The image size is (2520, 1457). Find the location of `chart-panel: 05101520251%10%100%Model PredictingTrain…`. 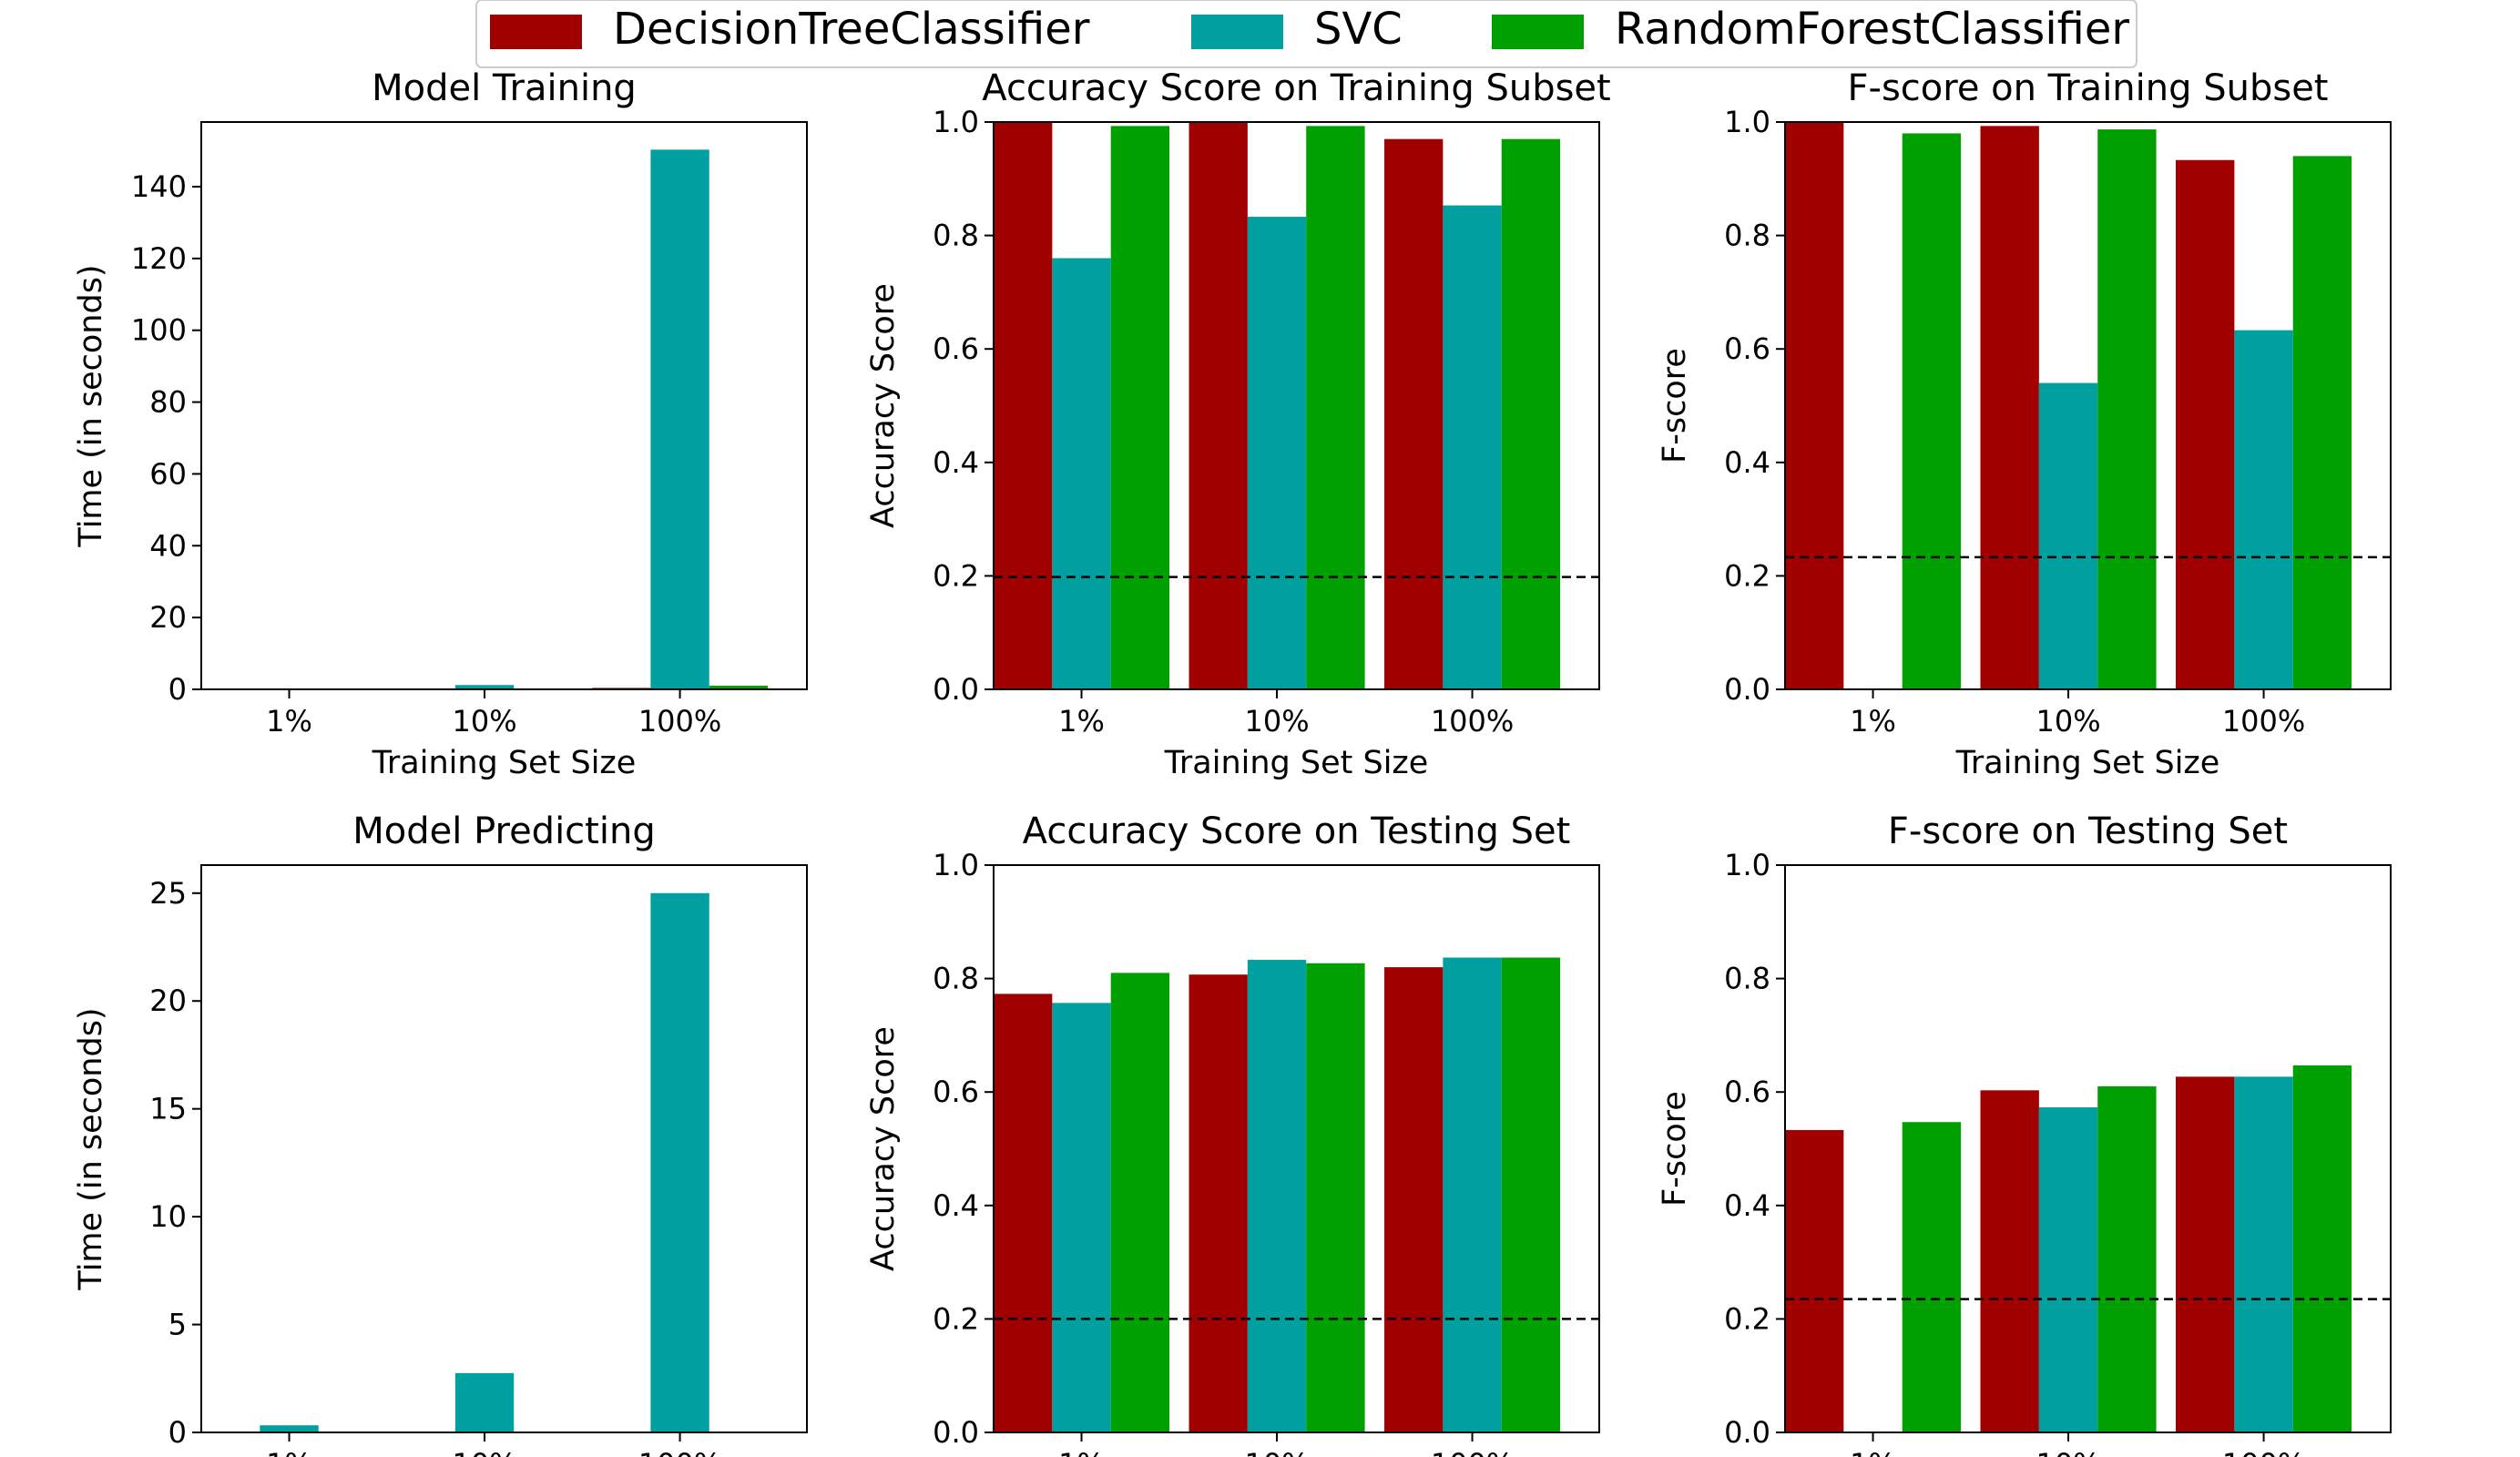

chart-panel: 05101520251%10%100%Model PredictingTrain… is located at coordinates (440, 1133).